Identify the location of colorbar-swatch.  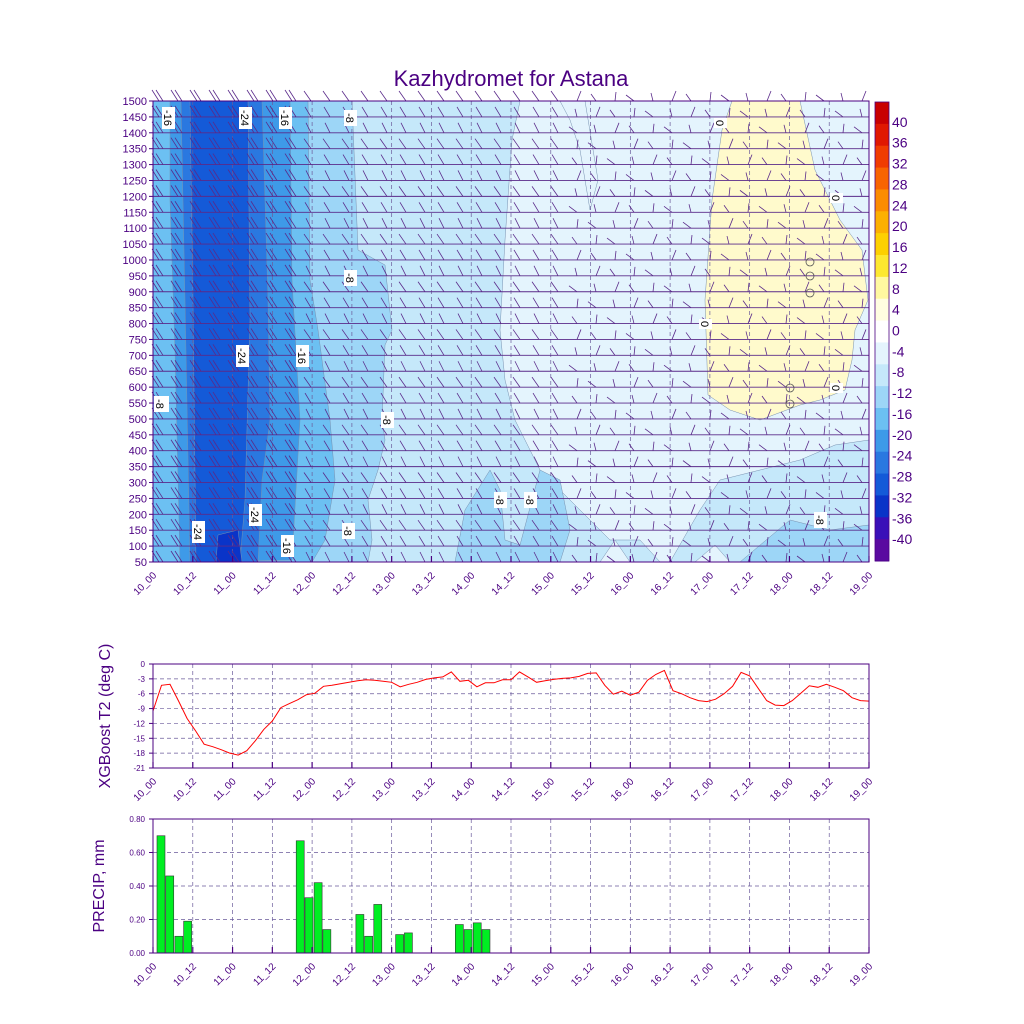
(882, 441).